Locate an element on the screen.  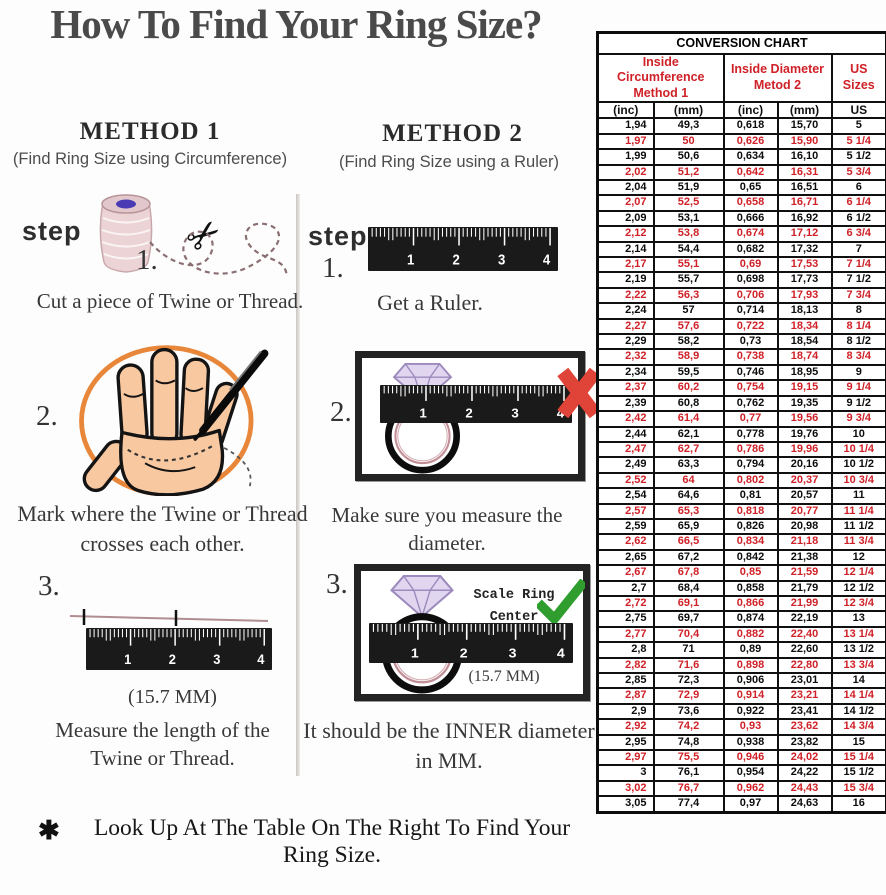
table-row: 2,9 73,6 0,922 23,41 14 1/2 is located at coordinates (741, 711).